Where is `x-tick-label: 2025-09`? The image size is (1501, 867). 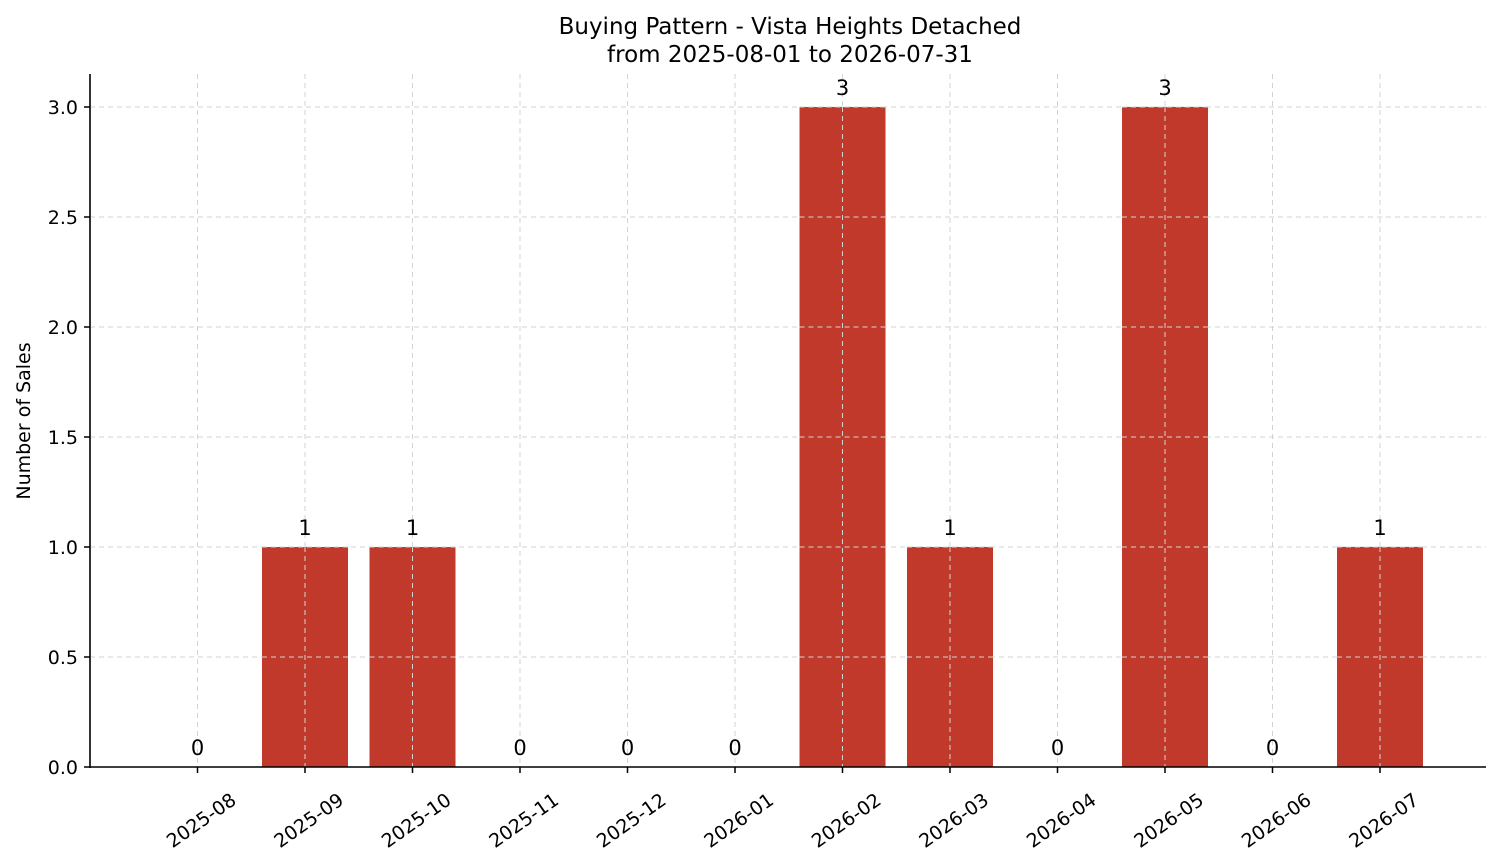
x-tick-label: 2025-09 is located at coordinates (309, 821).